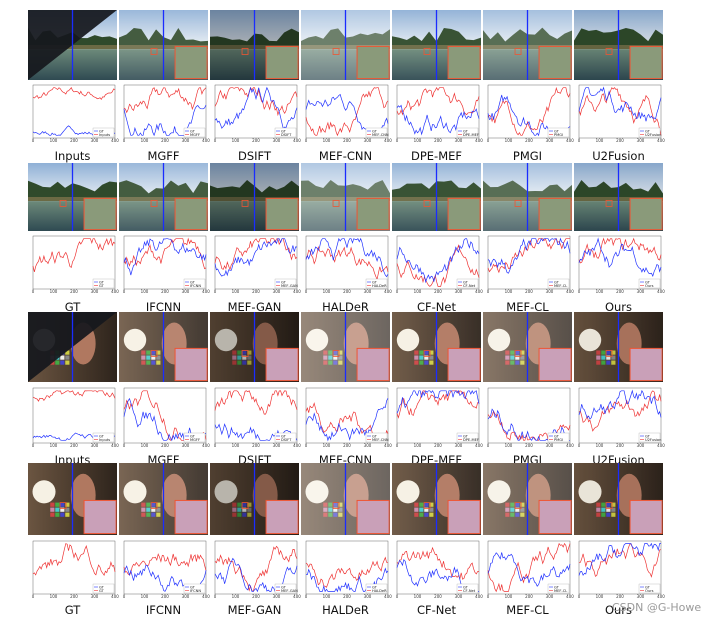 The height and width of the screenshot is (625, 707). I want to click on plot-frame, so click(74, 111).